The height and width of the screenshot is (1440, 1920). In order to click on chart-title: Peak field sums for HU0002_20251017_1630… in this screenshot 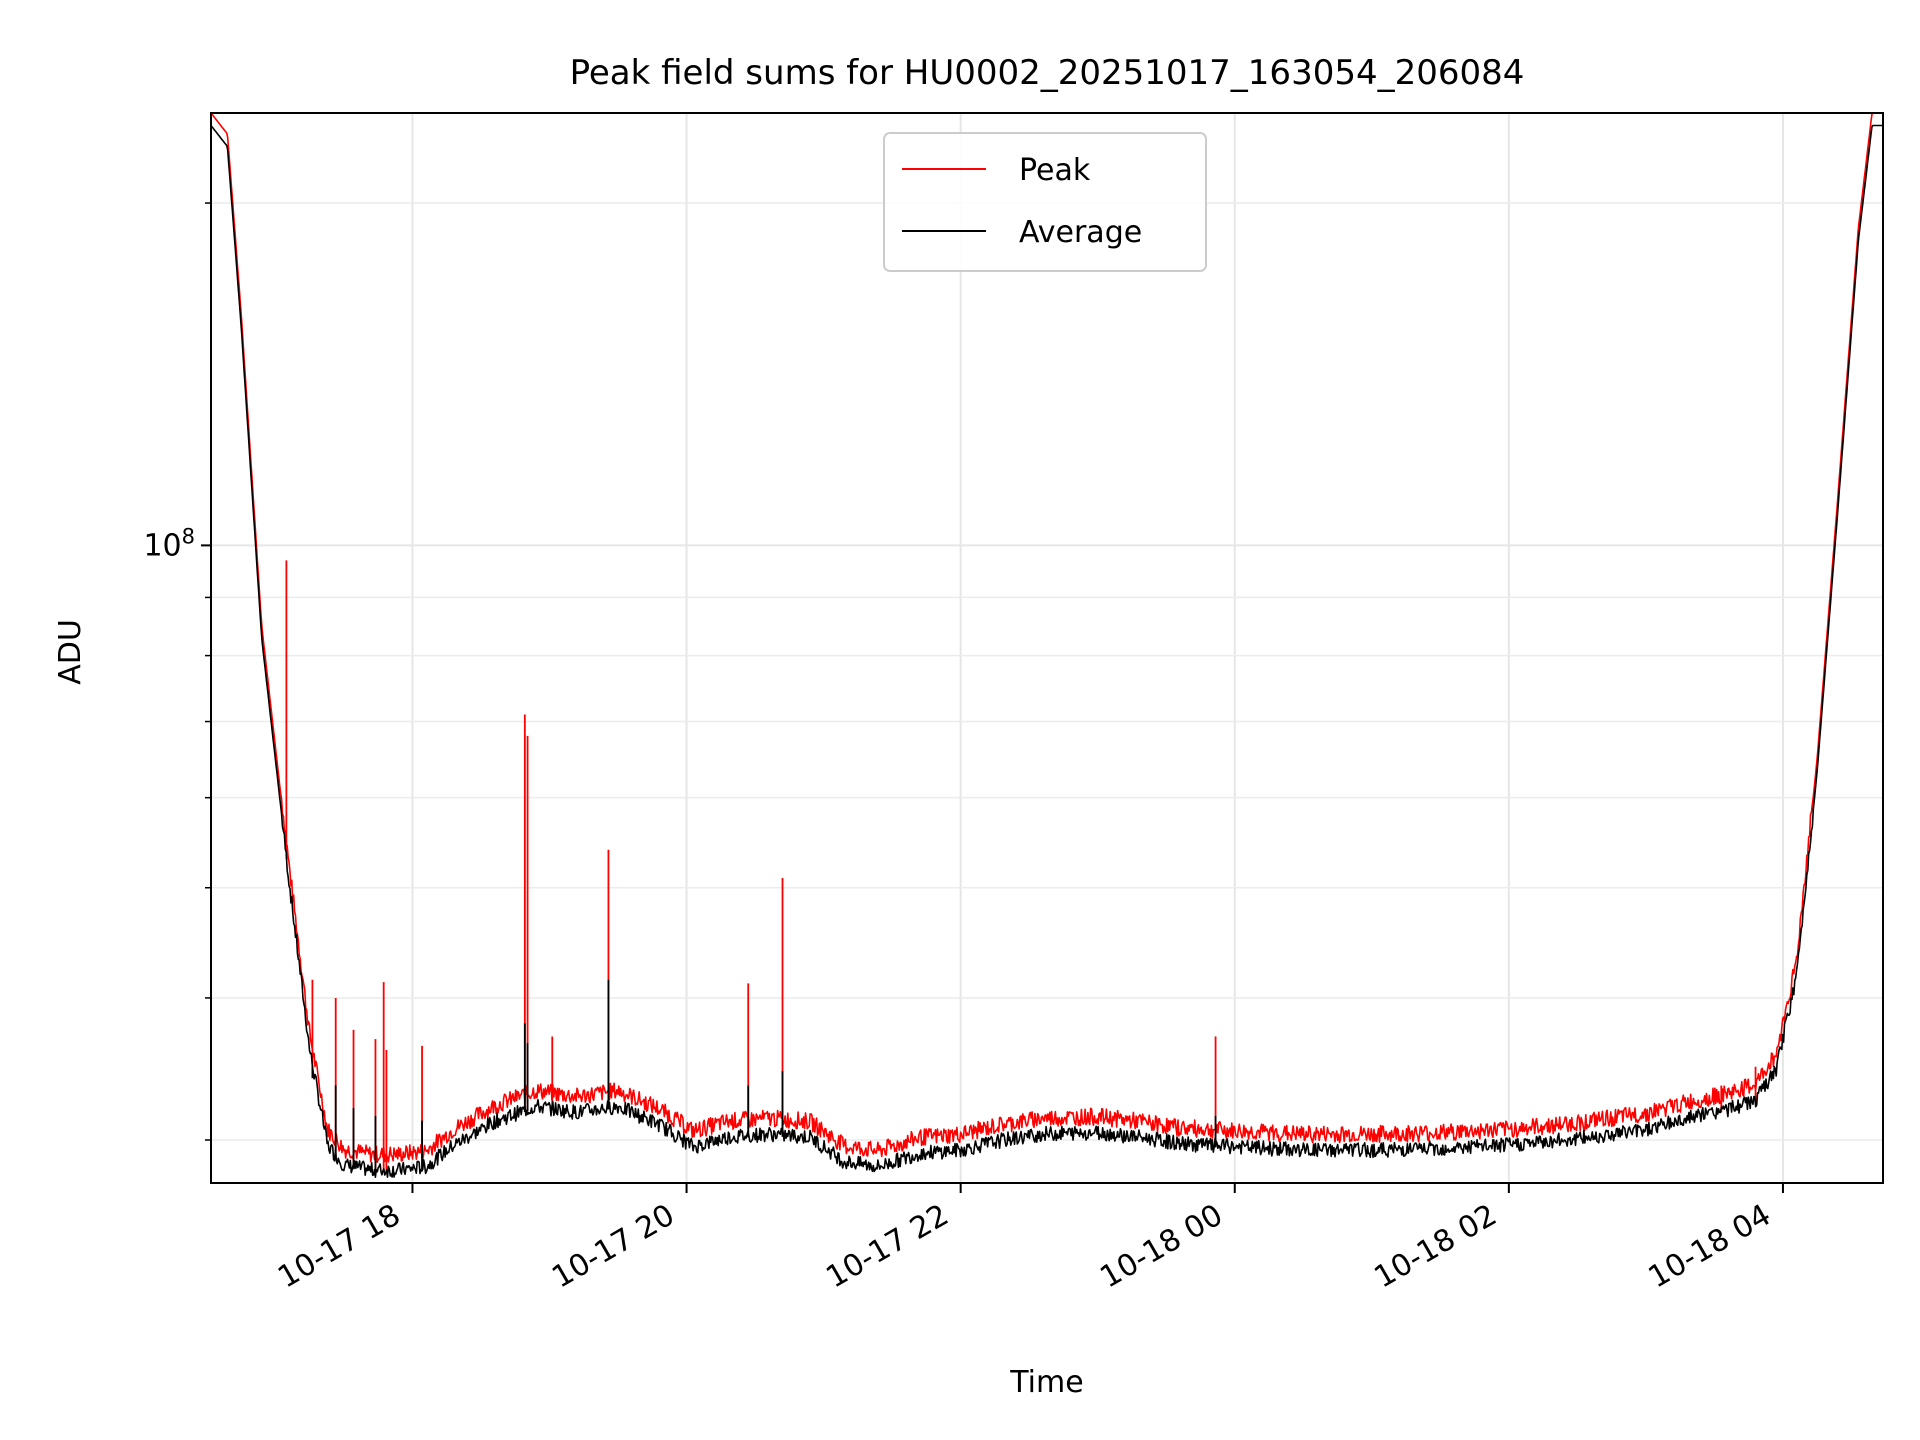, I will do `click(1047, 73)`.